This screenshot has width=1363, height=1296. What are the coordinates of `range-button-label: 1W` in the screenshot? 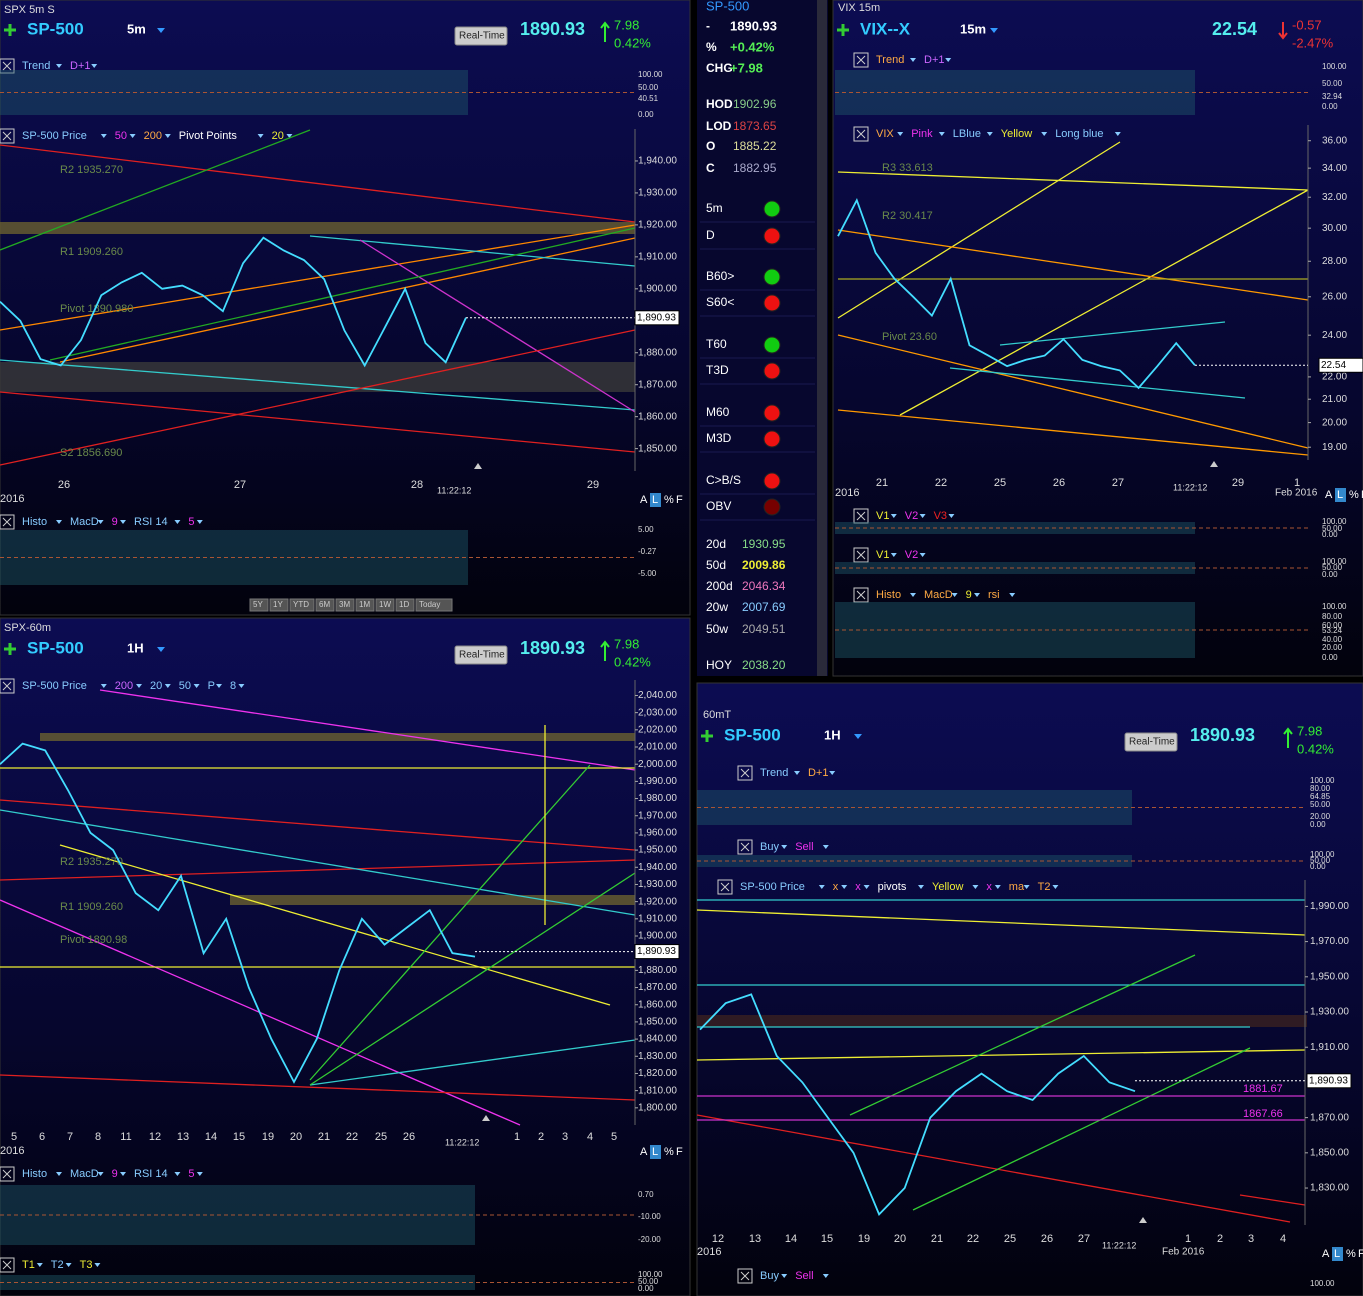 It's located at (385, 604).